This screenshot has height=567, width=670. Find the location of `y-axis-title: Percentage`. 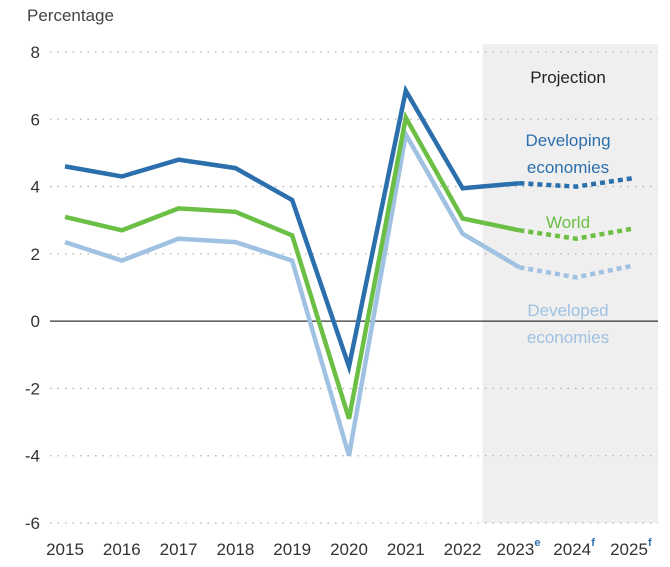

y-axis-title: Percentage is located at coordinates (70, 15).